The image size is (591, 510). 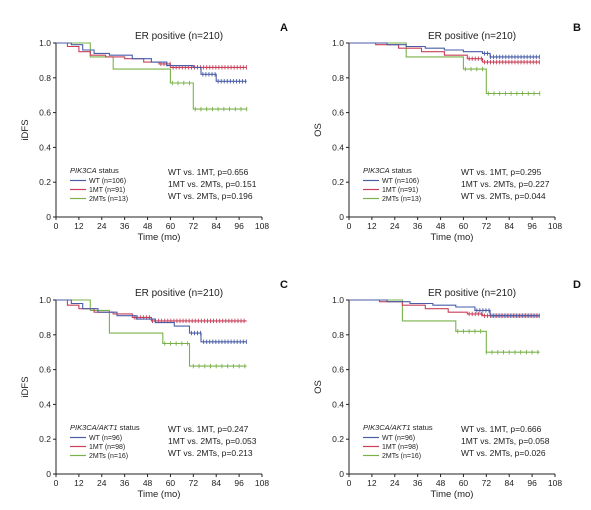 I want to click on legend-title: PIK3CA/AKT1 status, so click(x=105, y=427).